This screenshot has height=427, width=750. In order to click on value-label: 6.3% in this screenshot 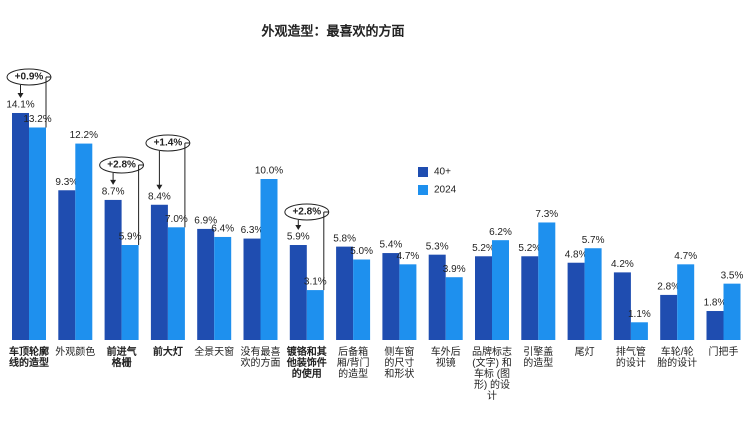, I will do `click(252, 230)`.